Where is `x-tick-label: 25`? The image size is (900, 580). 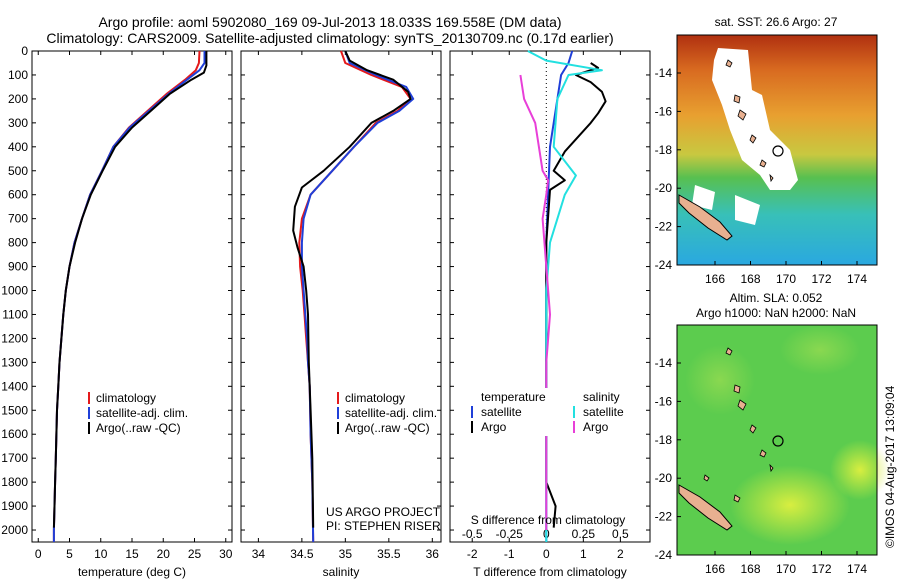
x-tick-label: 25 is located at coordinates (195, 554).